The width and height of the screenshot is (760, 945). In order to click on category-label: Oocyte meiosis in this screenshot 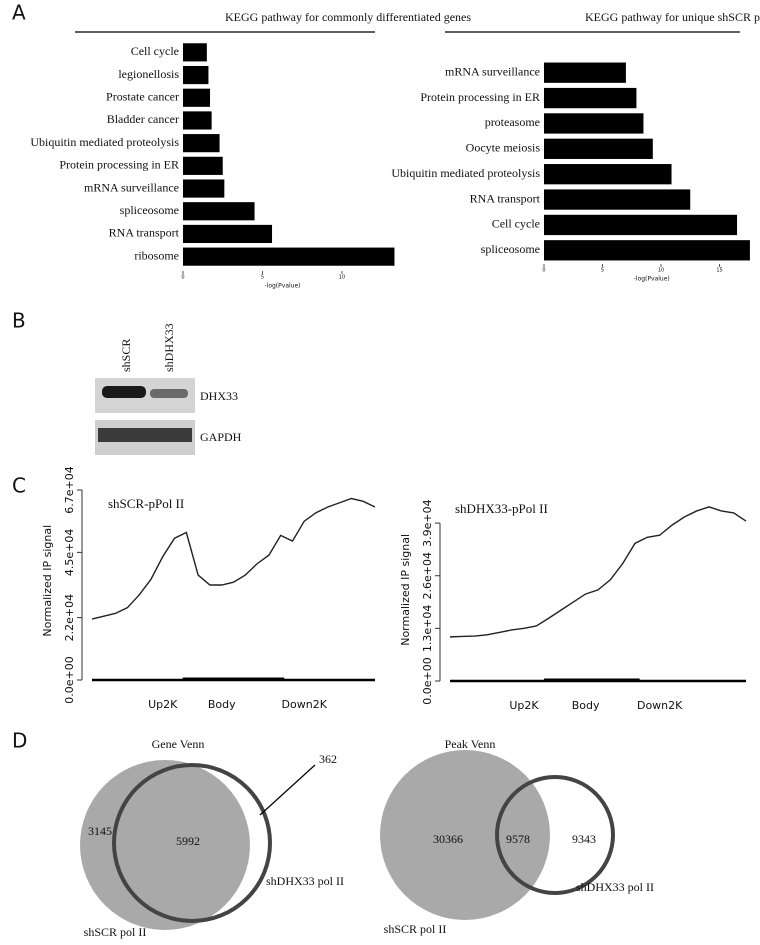, I will do `click(503, 148)`.